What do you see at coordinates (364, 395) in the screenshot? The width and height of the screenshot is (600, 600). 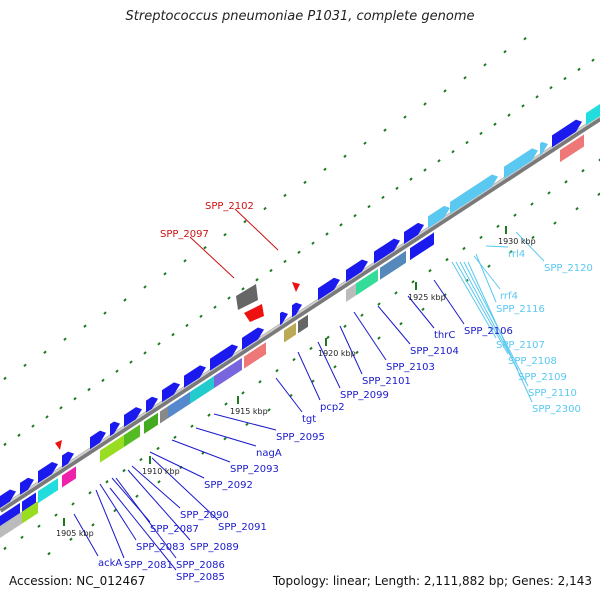 I see `gene-label: SPP_2099` at bounding box center [364, 395].